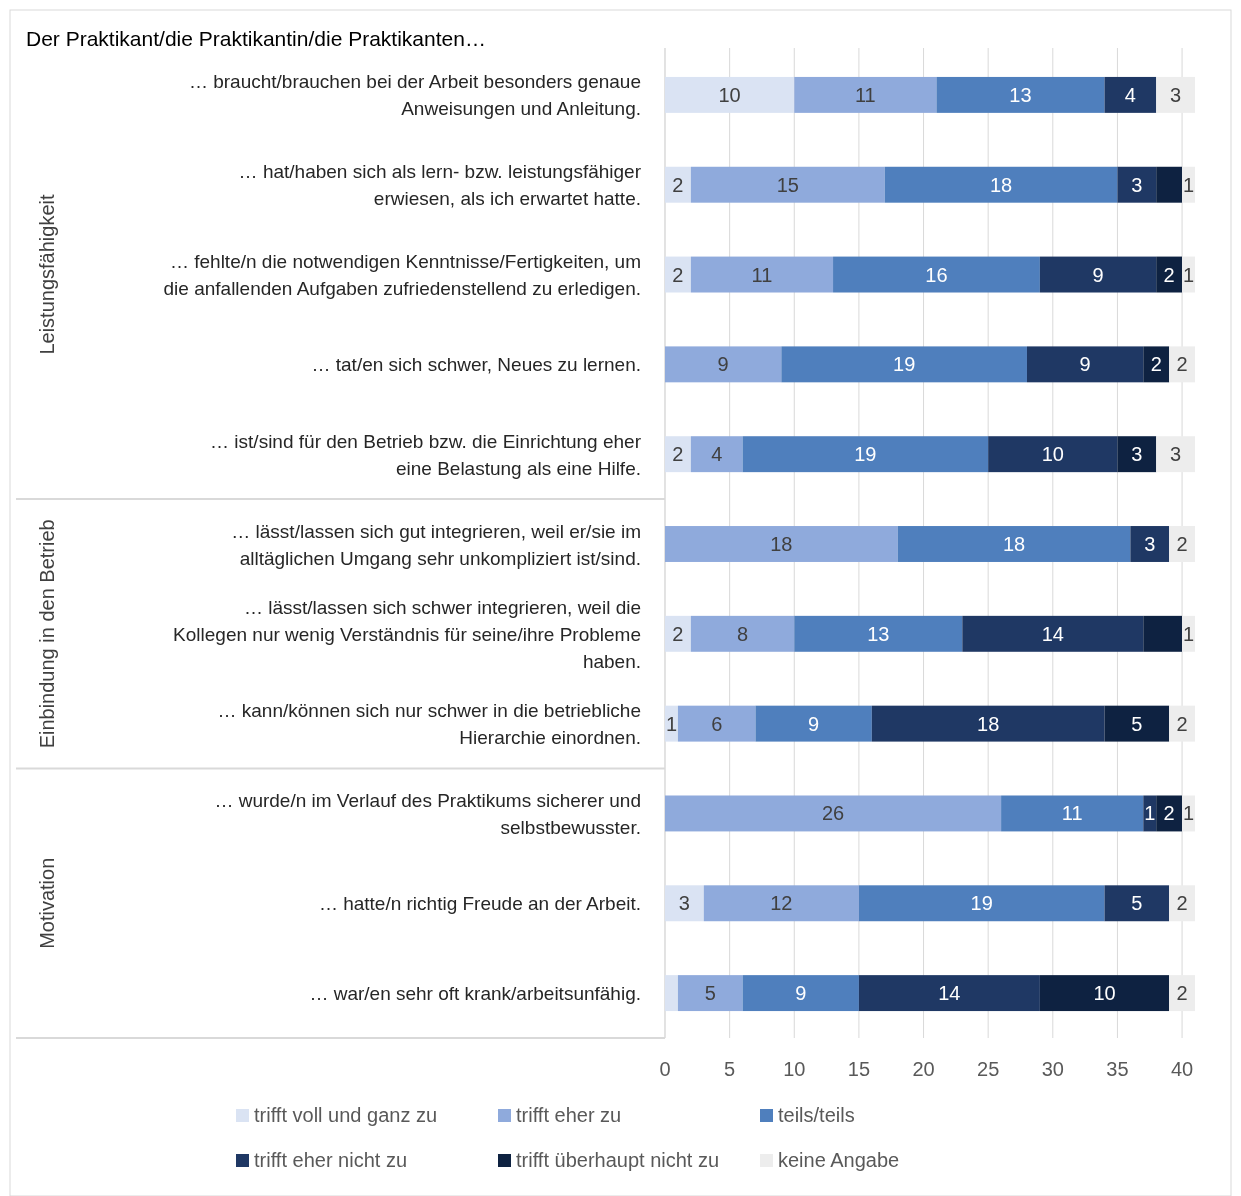 Image resolution: width=1241 pixels, height=1196 pixels. Describe the element at coordinates (569, 1115) in the screenshot. I see `legend-label: trifft eher zu` at that location.